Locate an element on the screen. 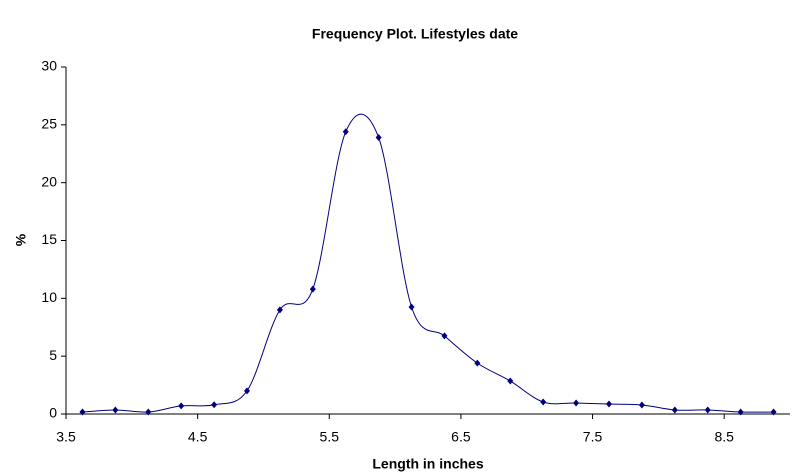 The image size is (800, 476). y-tick-label: 30 is located at coordinates (49, 66).